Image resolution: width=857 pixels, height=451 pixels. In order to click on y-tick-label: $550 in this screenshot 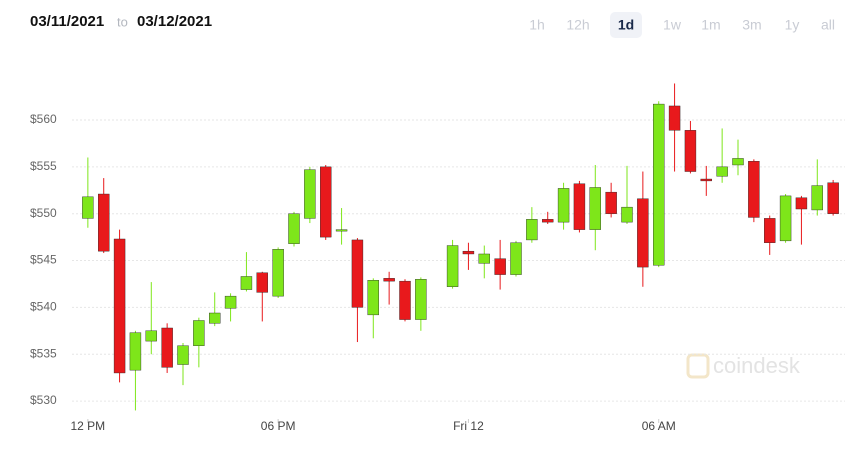, I will do `click(43, 213)`.